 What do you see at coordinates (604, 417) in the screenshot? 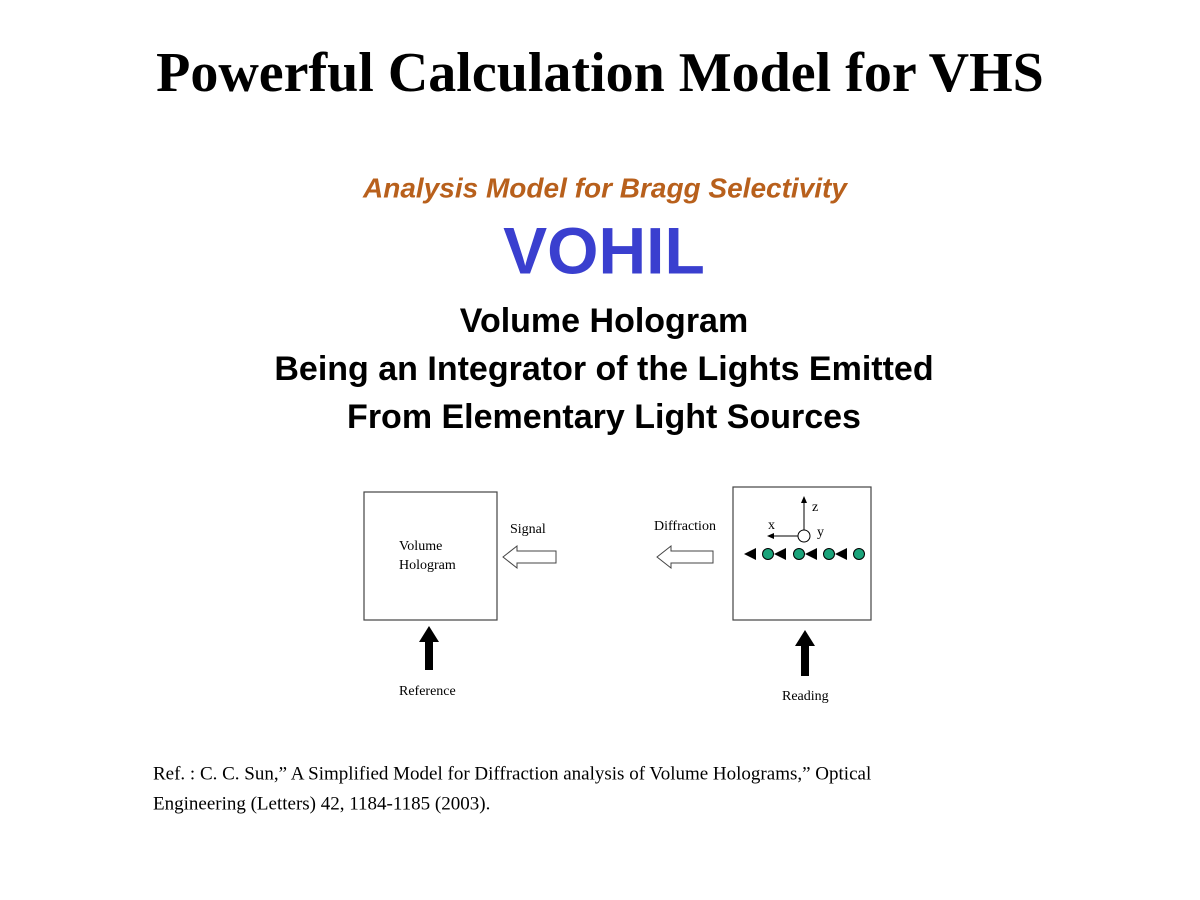
I see `description-line: From Elementary Light Sources` at bounding box center [604, 417].